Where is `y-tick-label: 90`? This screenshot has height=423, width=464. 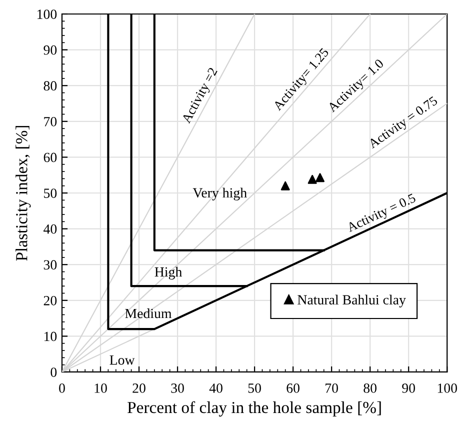
y-tick-label: 90 is located at coordinates (50, 50).